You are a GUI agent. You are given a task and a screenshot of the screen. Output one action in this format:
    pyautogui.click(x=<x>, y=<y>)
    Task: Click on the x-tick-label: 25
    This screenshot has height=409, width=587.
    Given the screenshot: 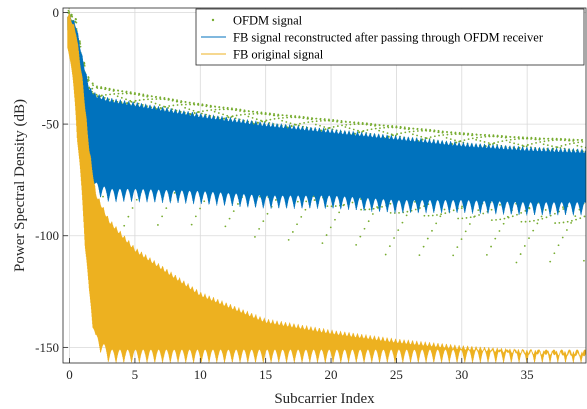 What is the action you would take?
    pyautogui.click(x=396, y=374)
    